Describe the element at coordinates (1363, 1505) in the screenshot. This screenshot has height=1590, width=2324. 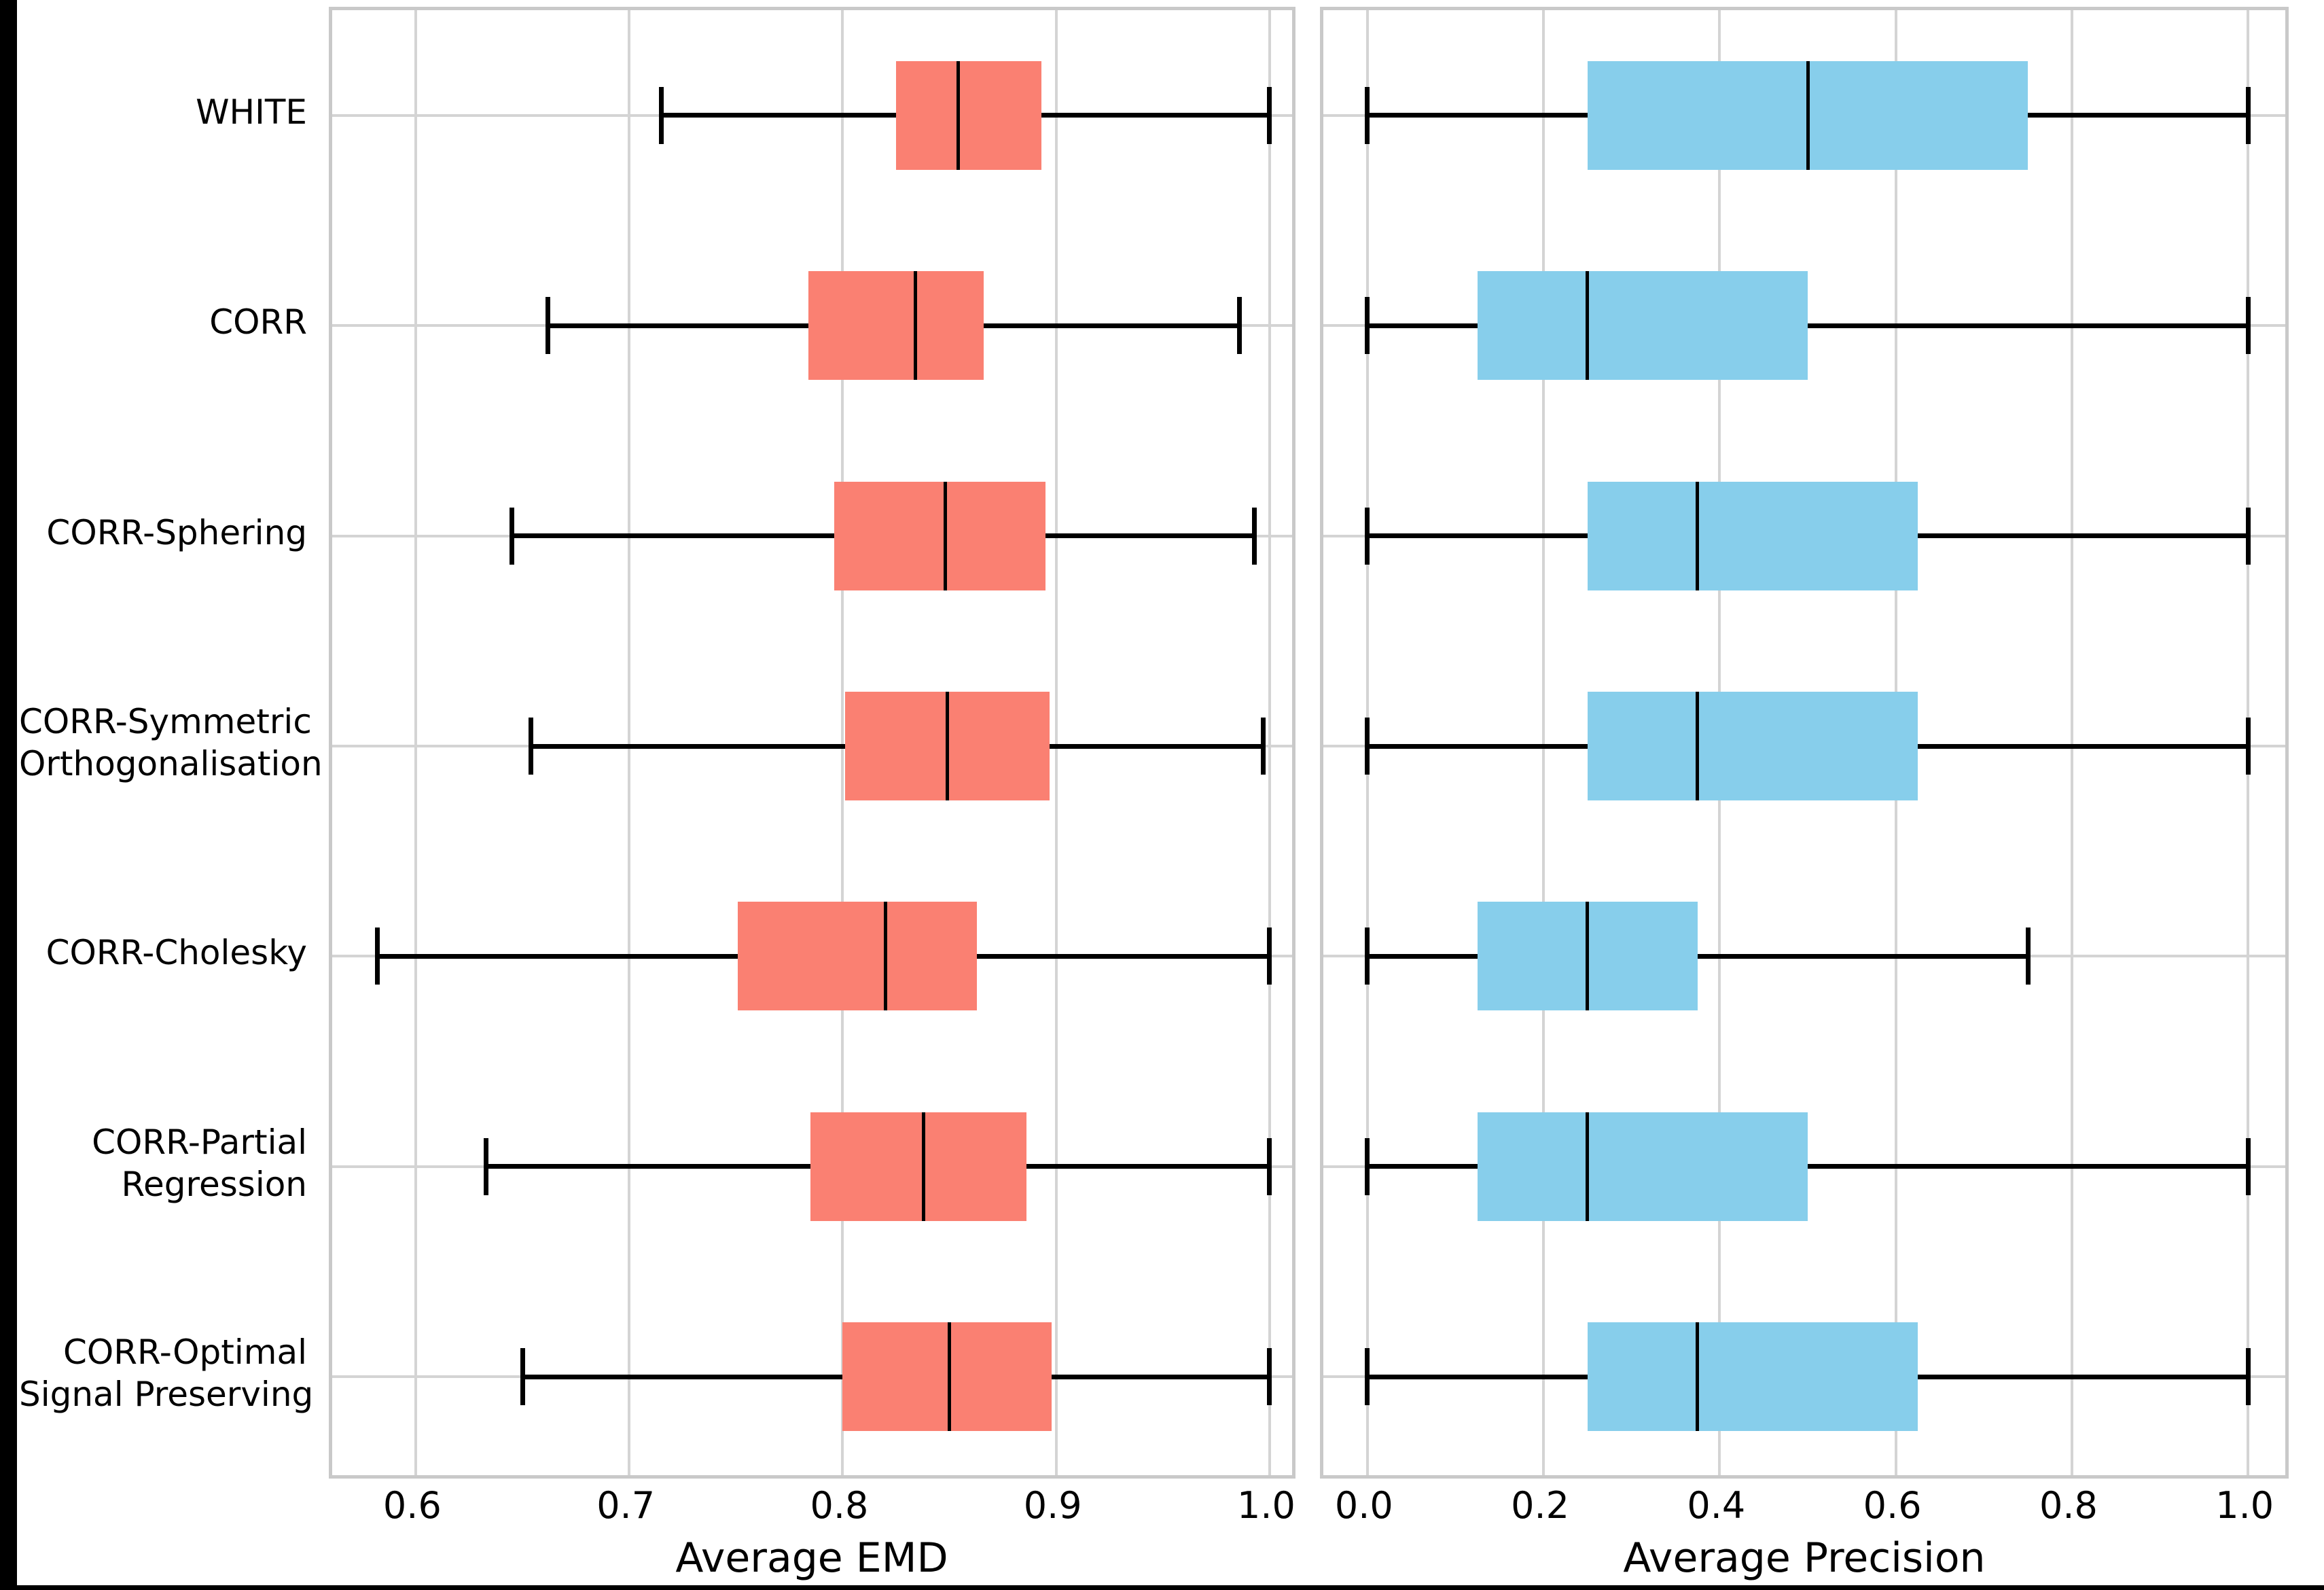
I see `x-tick-label: 0.0` at that location.